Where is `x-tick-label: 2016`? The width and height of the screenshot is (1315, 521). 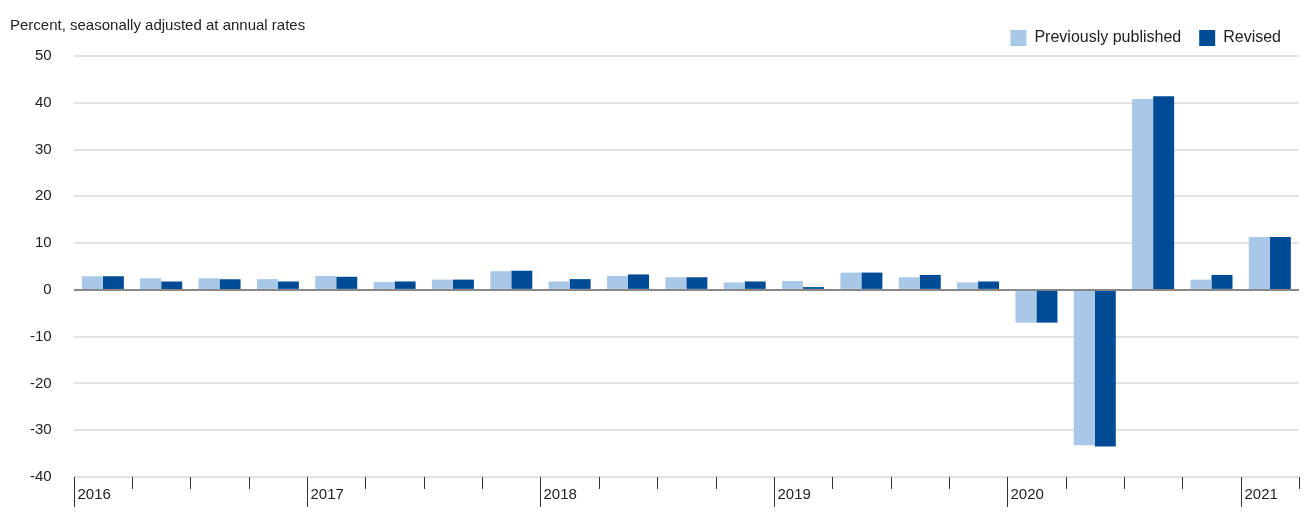
x-tick-label: 2016 is located at coordinates (94, 493).